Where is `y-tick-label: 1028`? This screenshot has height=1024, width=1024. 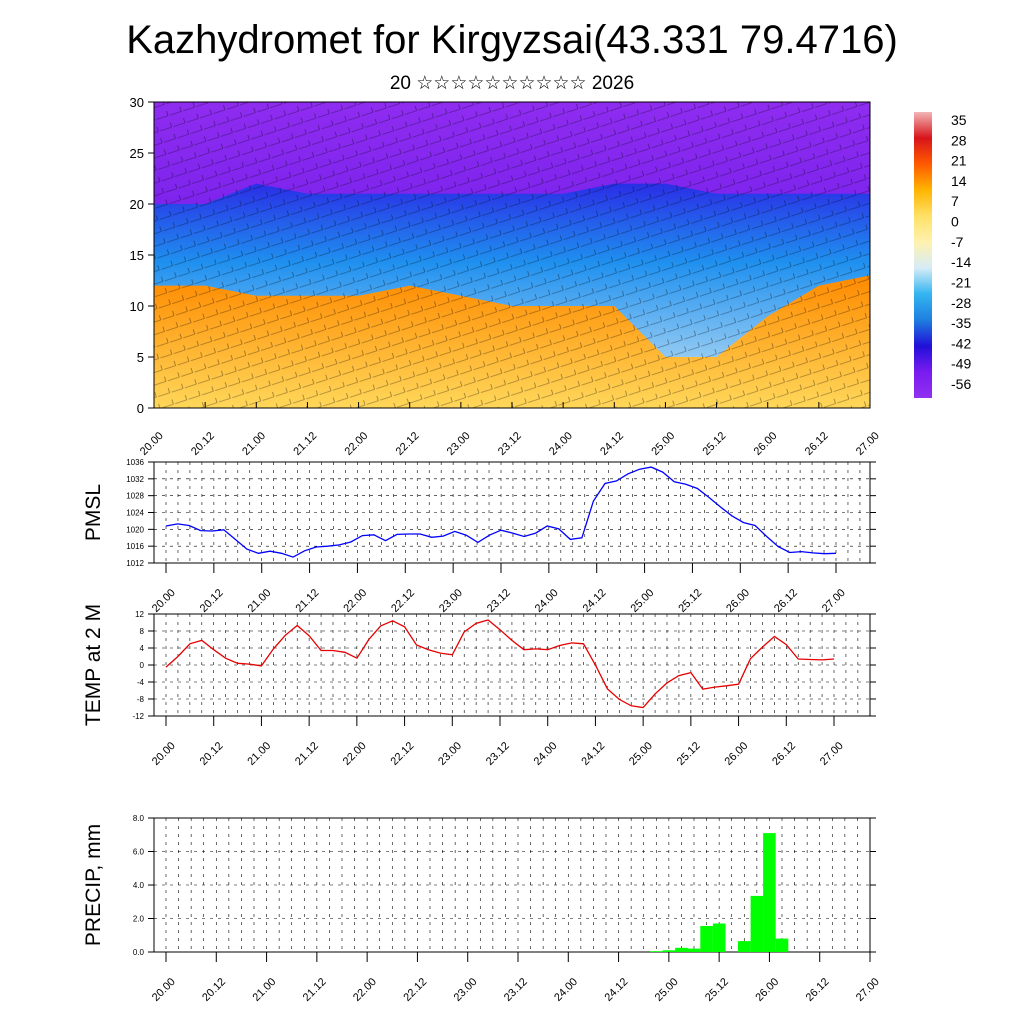
y-tick-label: 1028 is located at coordinates (135, 496).